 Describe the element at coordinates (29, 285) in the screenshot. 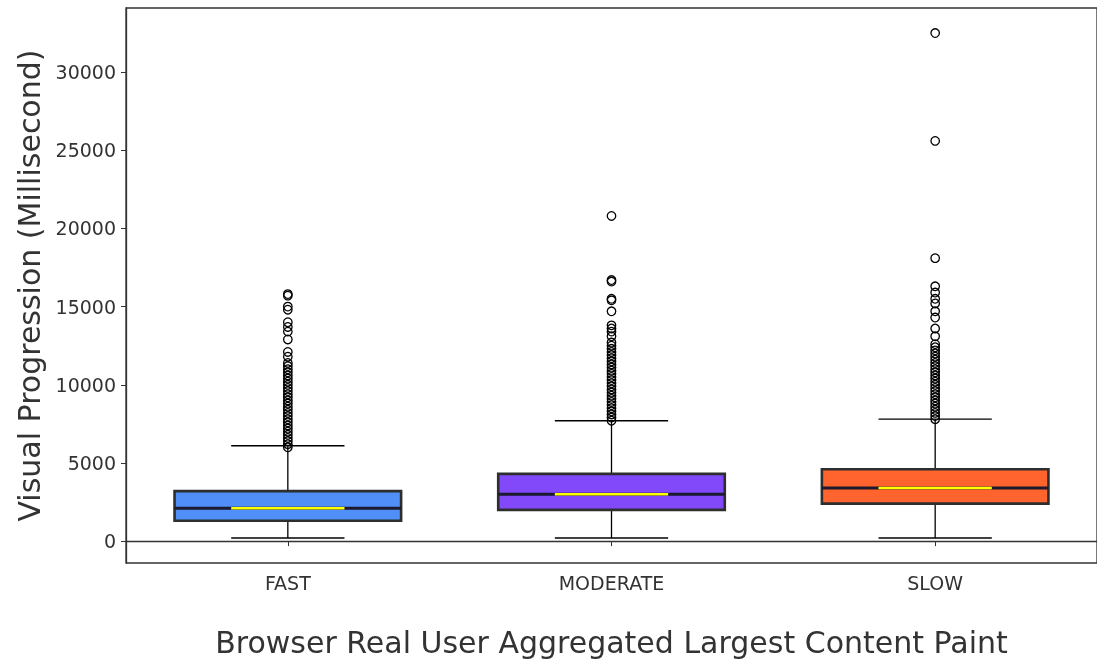

I see `y-axis-title: Visual Progression (Millisecond)` at that location.